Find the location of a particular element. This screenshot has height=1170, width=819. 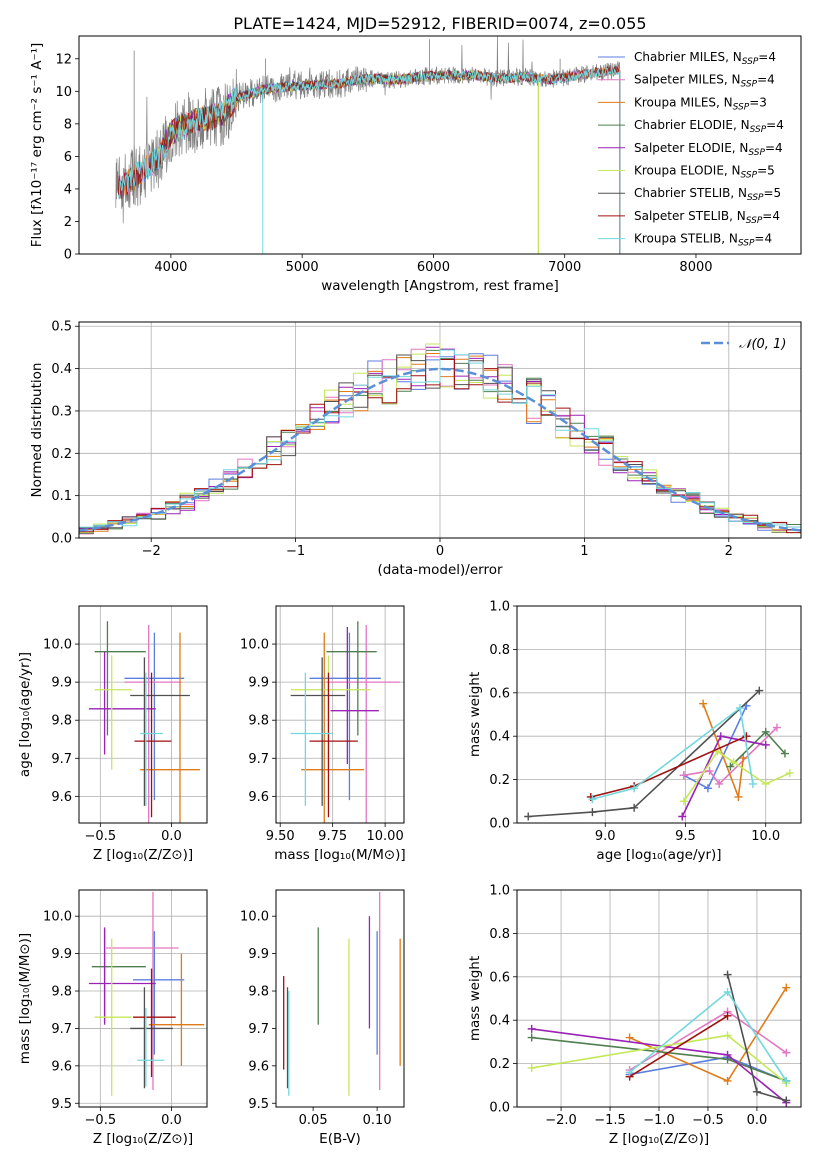

x-tick-label: 1 is located at coordinates (584, 551).